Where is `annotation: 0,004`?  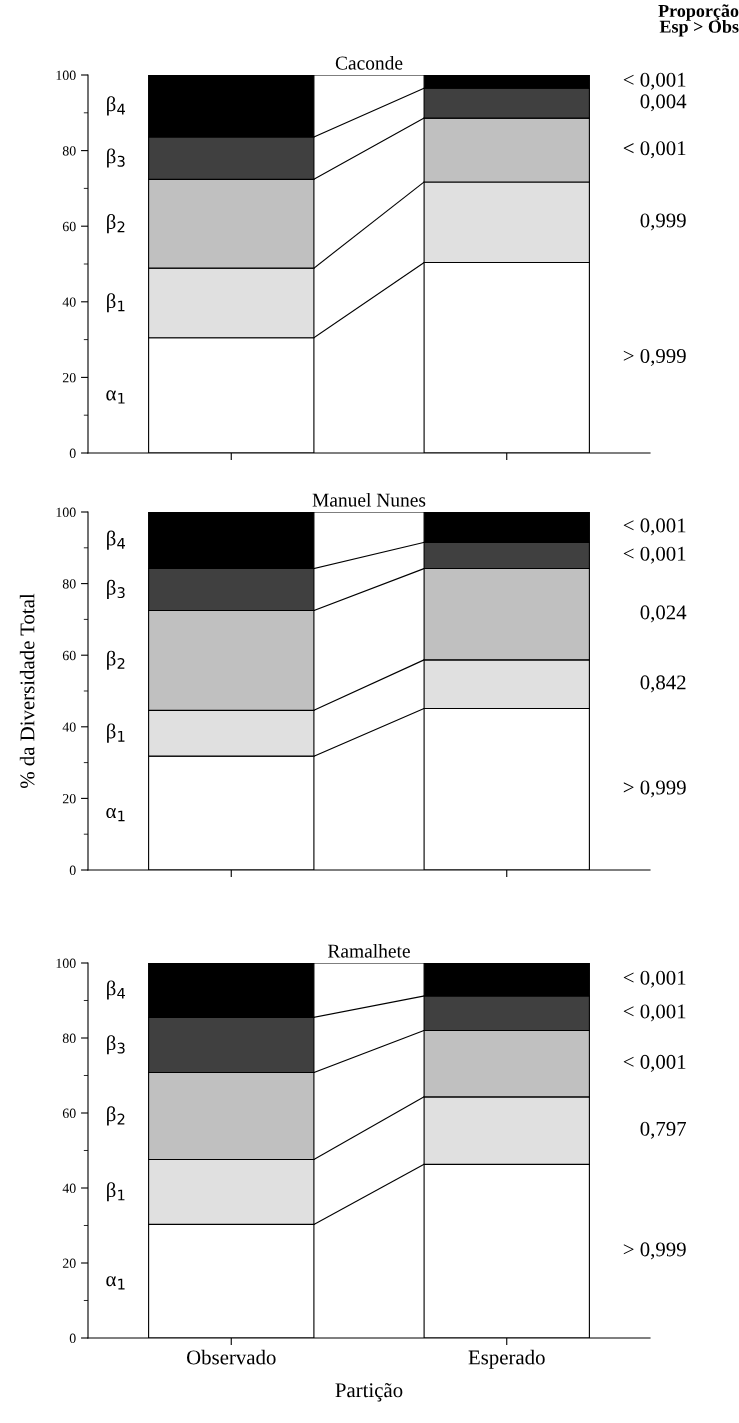 annotation: 0,004 is located at coordinates (663, 103).